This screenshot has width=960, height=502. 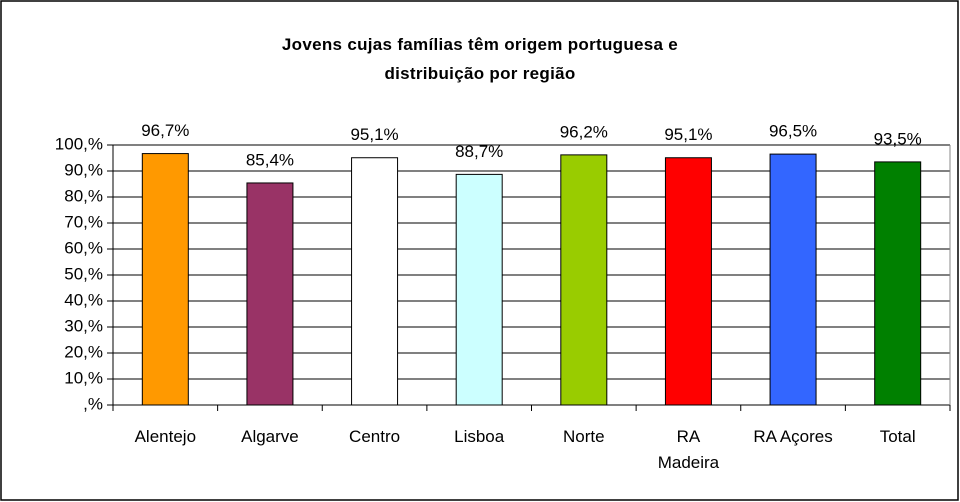 What do you see at coordinates (688, 449) in the screenshot?
I see `x-tick-label: RA Madeira` at bounding box center [688, 449].